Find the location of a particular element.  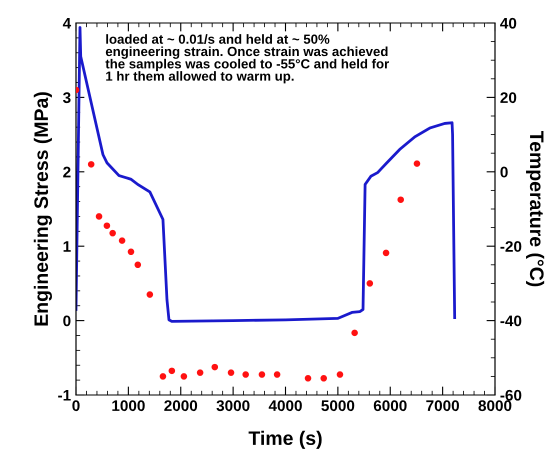

x-tick-label: 6000 is located at coordinates (390, 406).